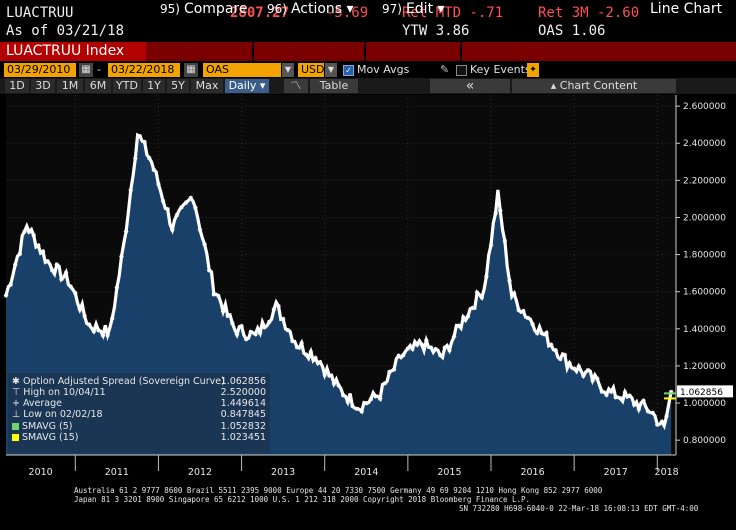  What do you see at coordinates (17, 403) in the screenshot?
I see `average-icon: +` at bounding box center [17, 403].